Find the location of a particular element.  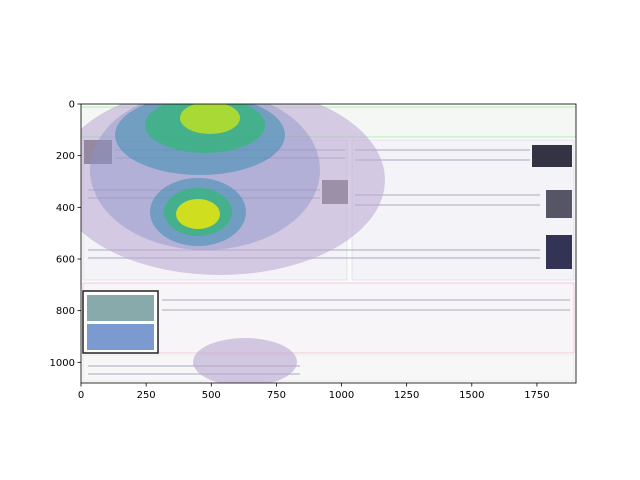

x-tick-label: 750 is located at coordinates (276, 395).